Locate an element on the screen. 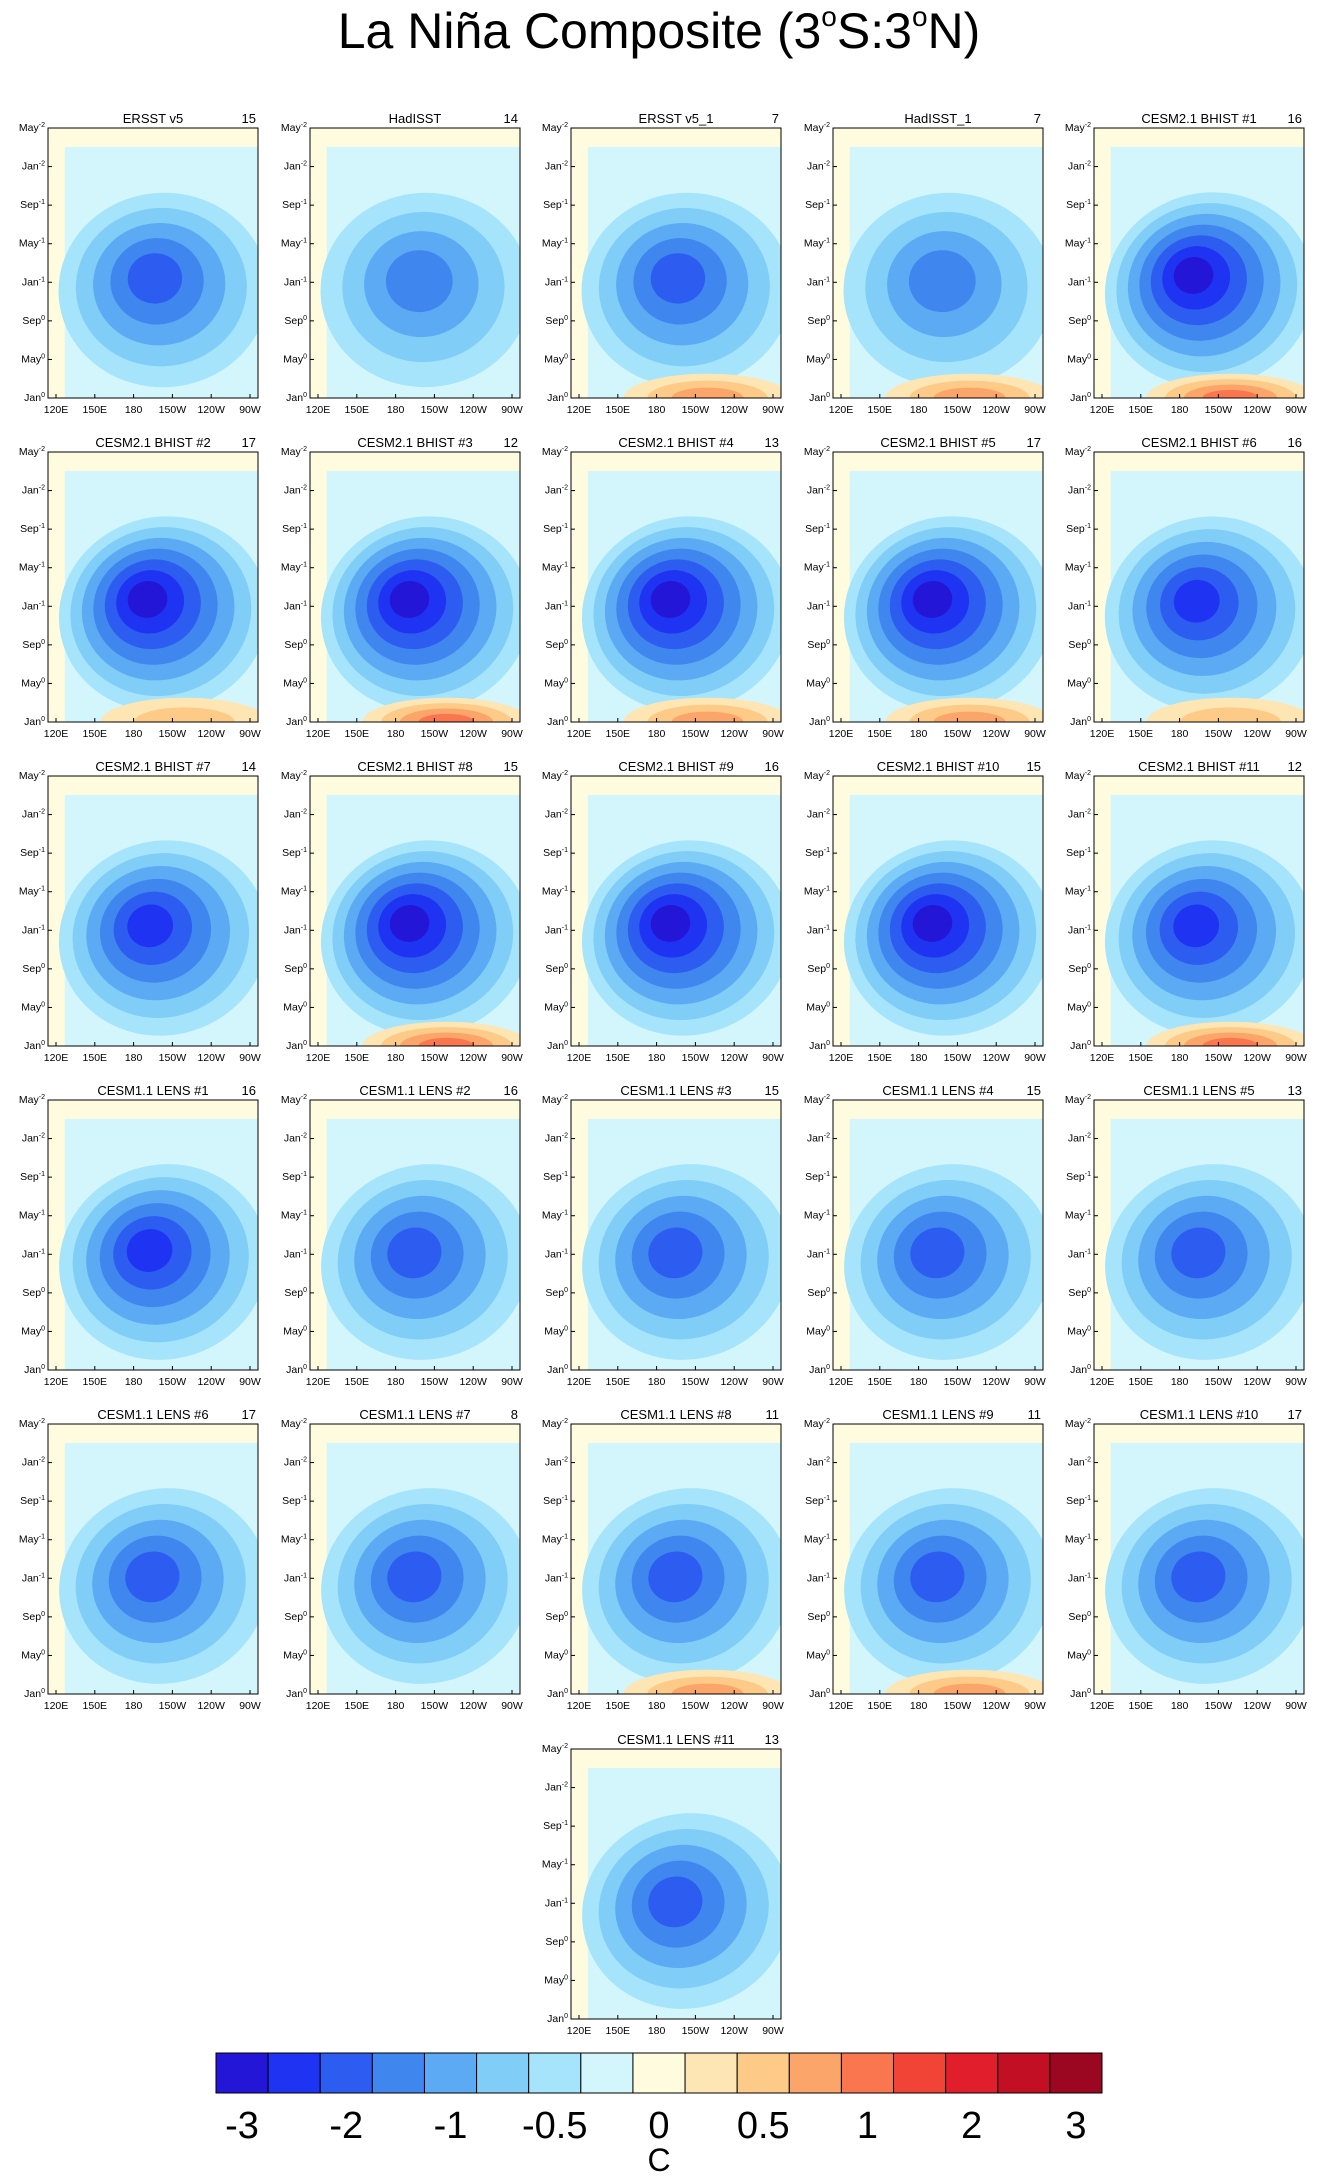  panel-title: CESM1.1 LENS #4 is located at coordinates (937, 1090).